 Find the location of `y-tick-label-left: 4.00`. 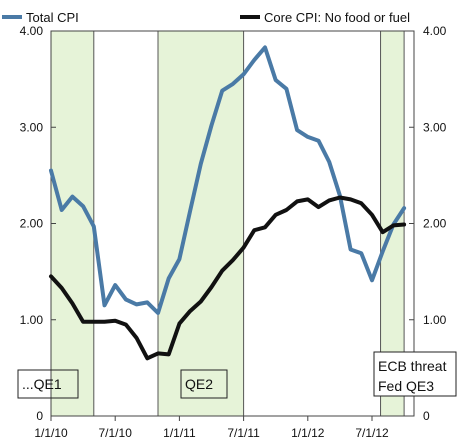

y-tick-label-left: 4.00 is located at coordinates (32, 31).